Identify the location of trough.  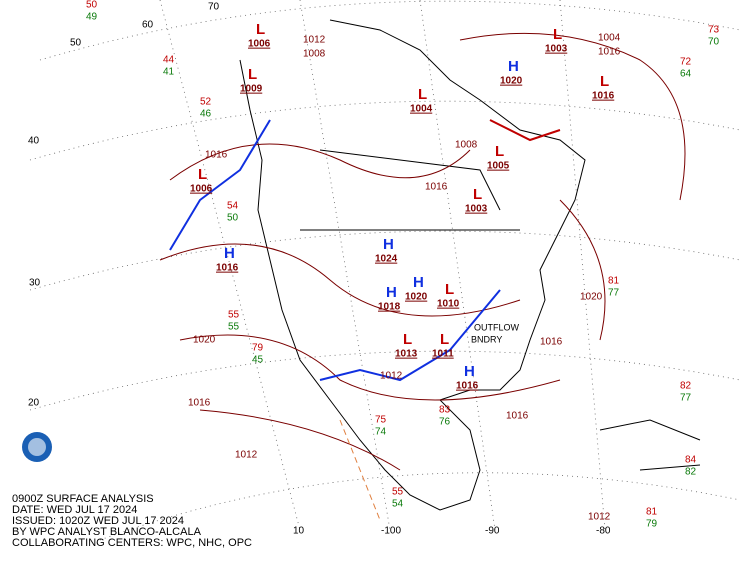
(360, 470).